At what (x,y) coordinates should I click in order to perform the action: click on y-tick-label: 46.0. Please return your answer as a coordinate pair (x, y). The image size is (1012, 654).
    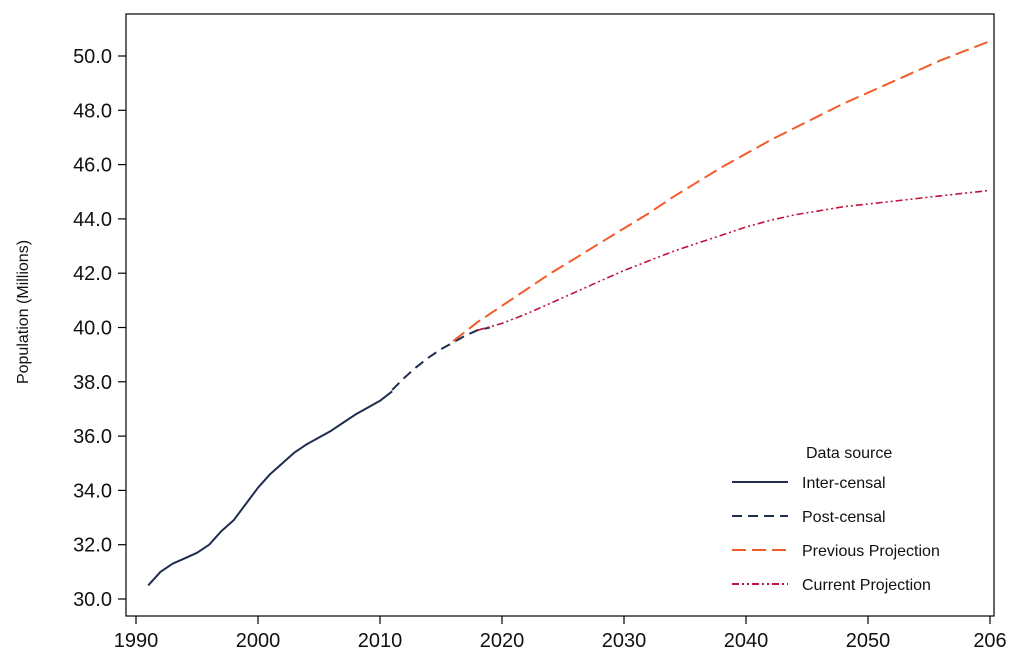
    Looking at the image, I should click on (92, 166).